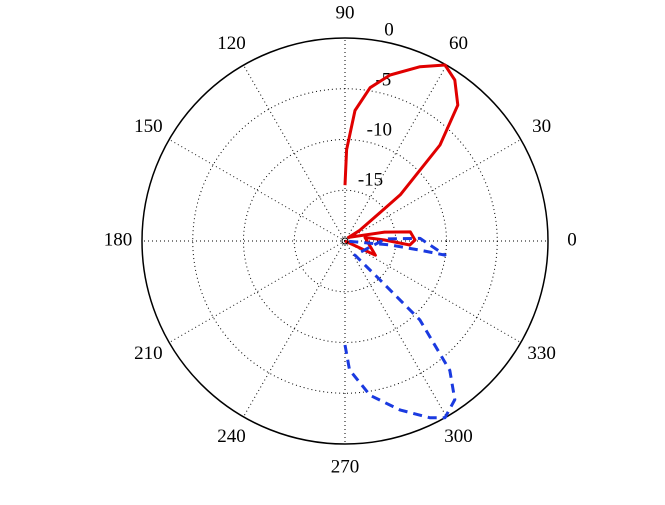 This screenshot has height=505, width=665. I want to click on theta-tick-label: 180, so click(118, 239).